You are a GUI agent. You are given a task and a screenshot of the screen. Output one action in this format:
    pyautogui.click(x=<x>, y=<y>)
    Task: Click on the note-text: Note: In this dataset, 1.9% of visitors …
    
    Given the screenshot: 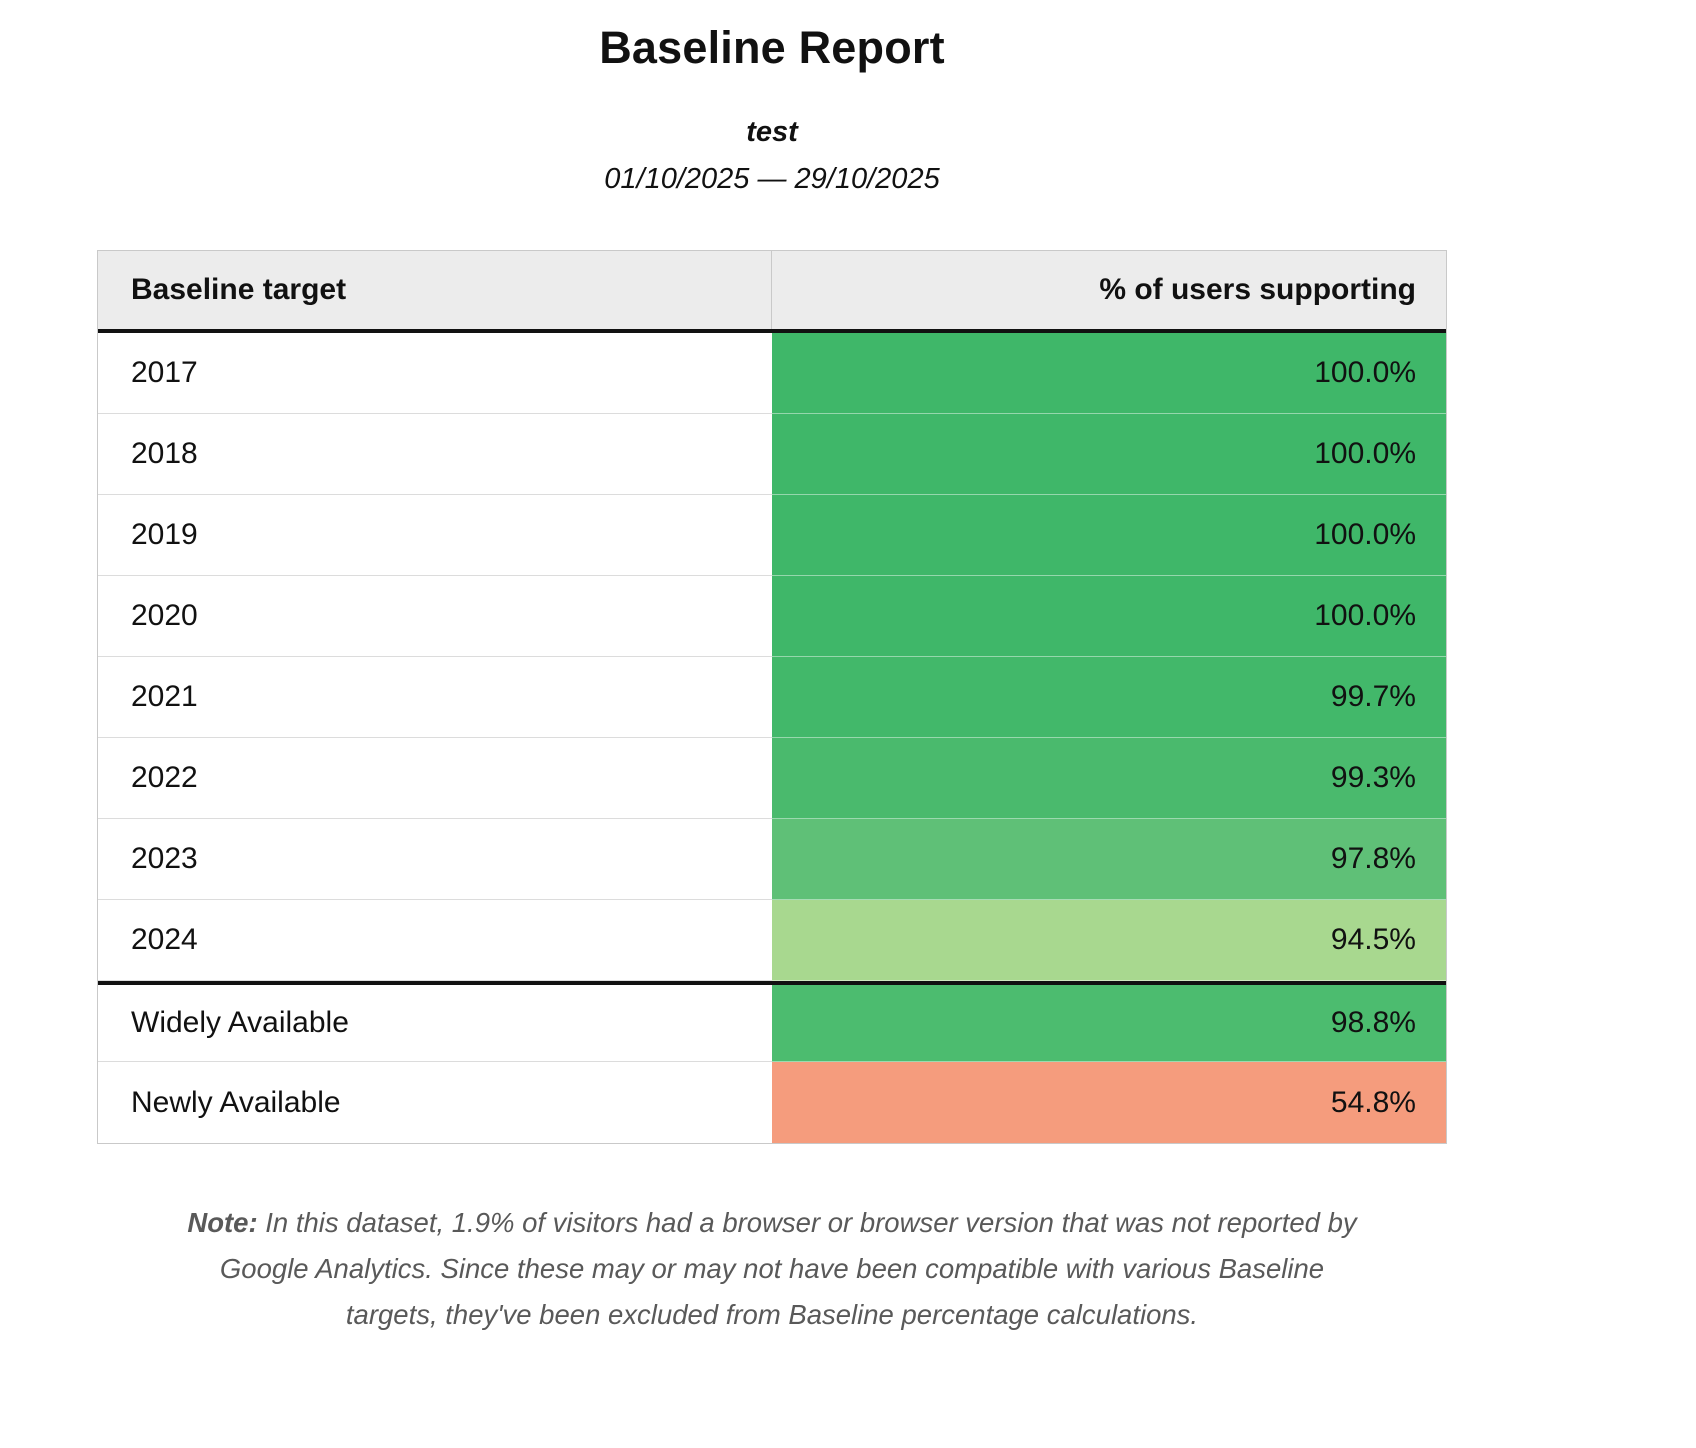 What is the action you would take?
    pyautogui.click(x=772, y=1299)
    